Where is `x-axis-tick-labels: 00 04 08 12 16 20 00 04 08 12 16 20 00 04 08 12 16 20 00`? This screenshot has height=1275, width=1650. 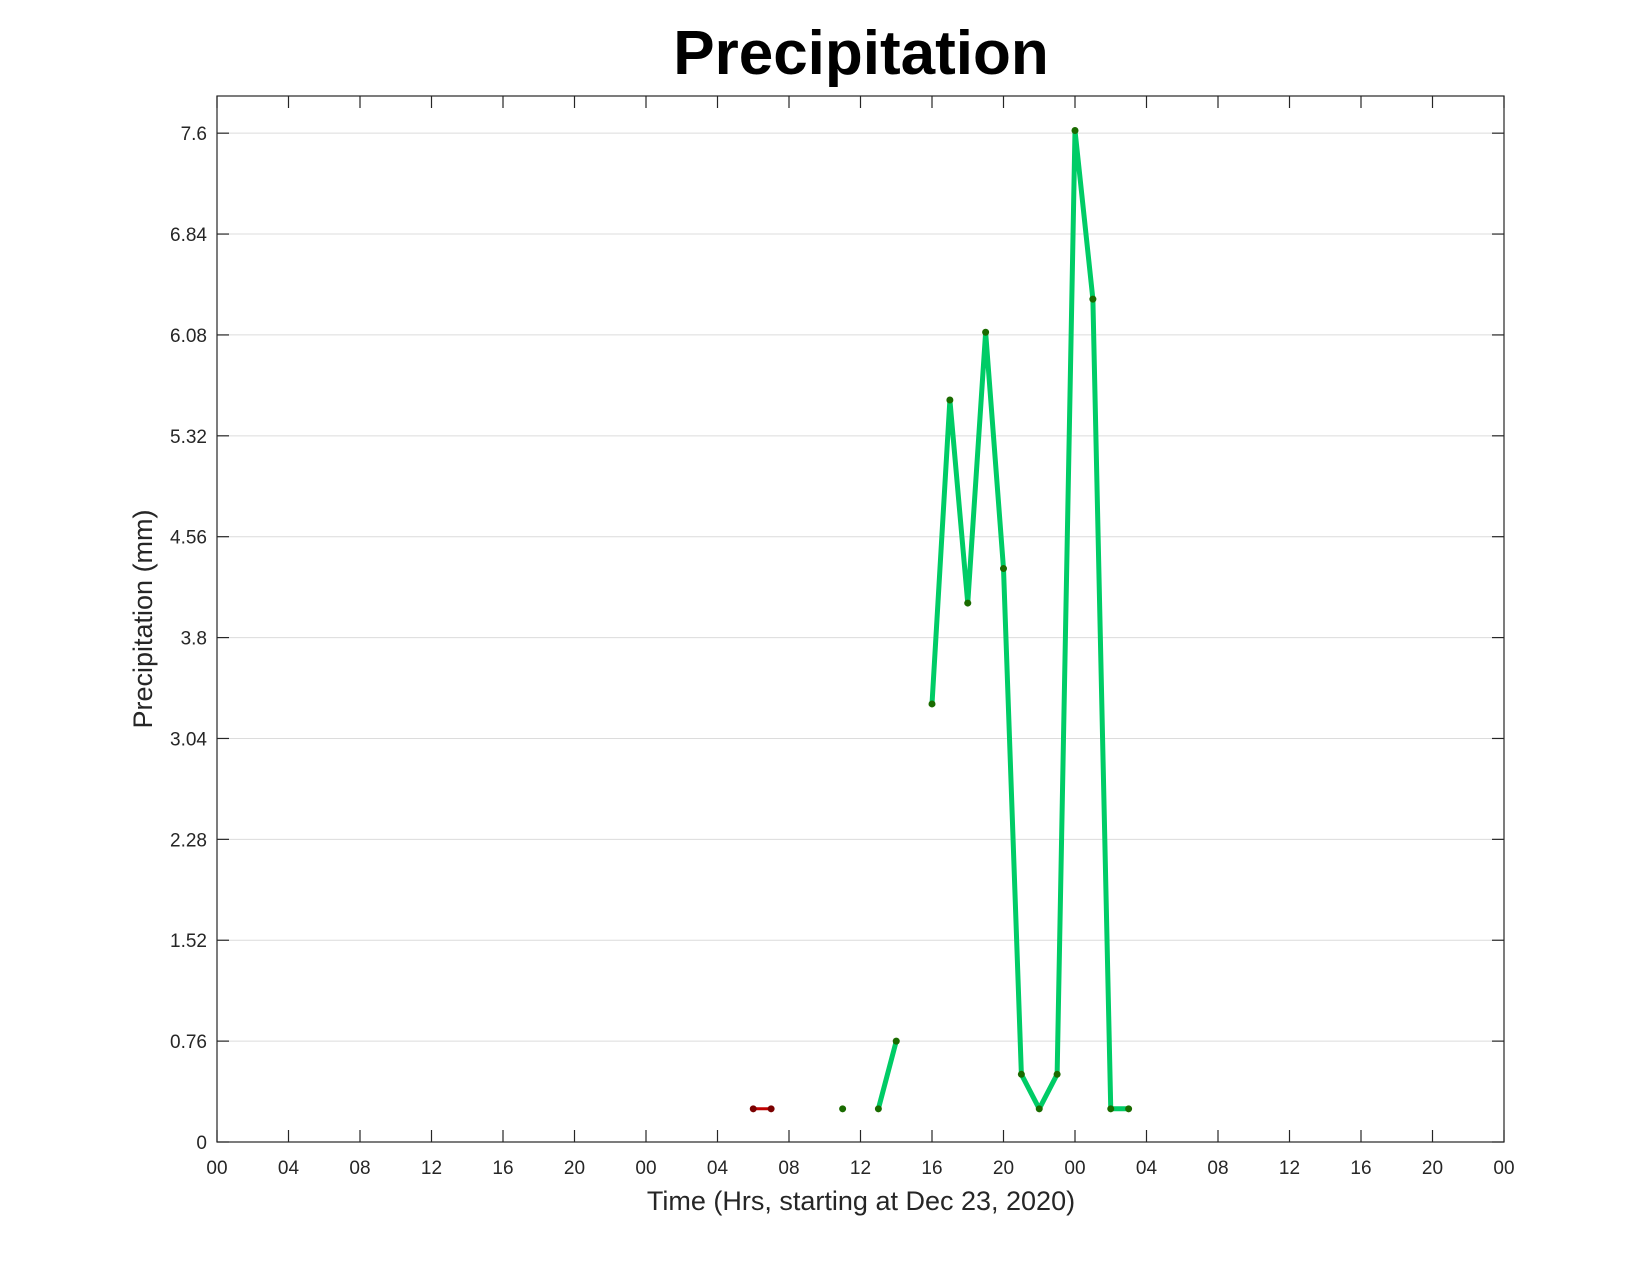 x-axis-tick-labels: 00 04 08 12 16 20 00 04 08 12 16 20 00 04 08 12 16 20 00 is located at coordinates (860, 1168).